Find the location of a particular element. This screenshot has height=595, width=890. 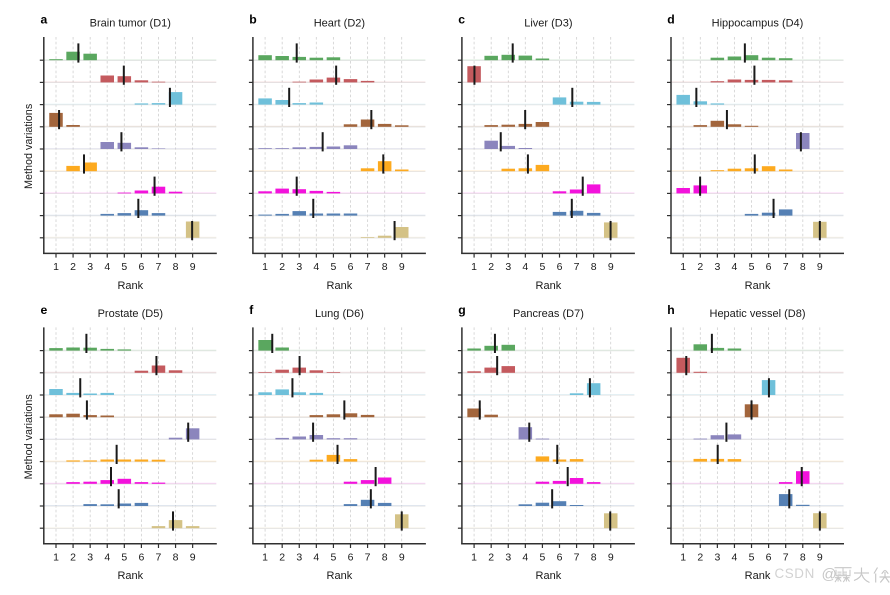

svg-text: CSDN is located at coordinates (795, 573).